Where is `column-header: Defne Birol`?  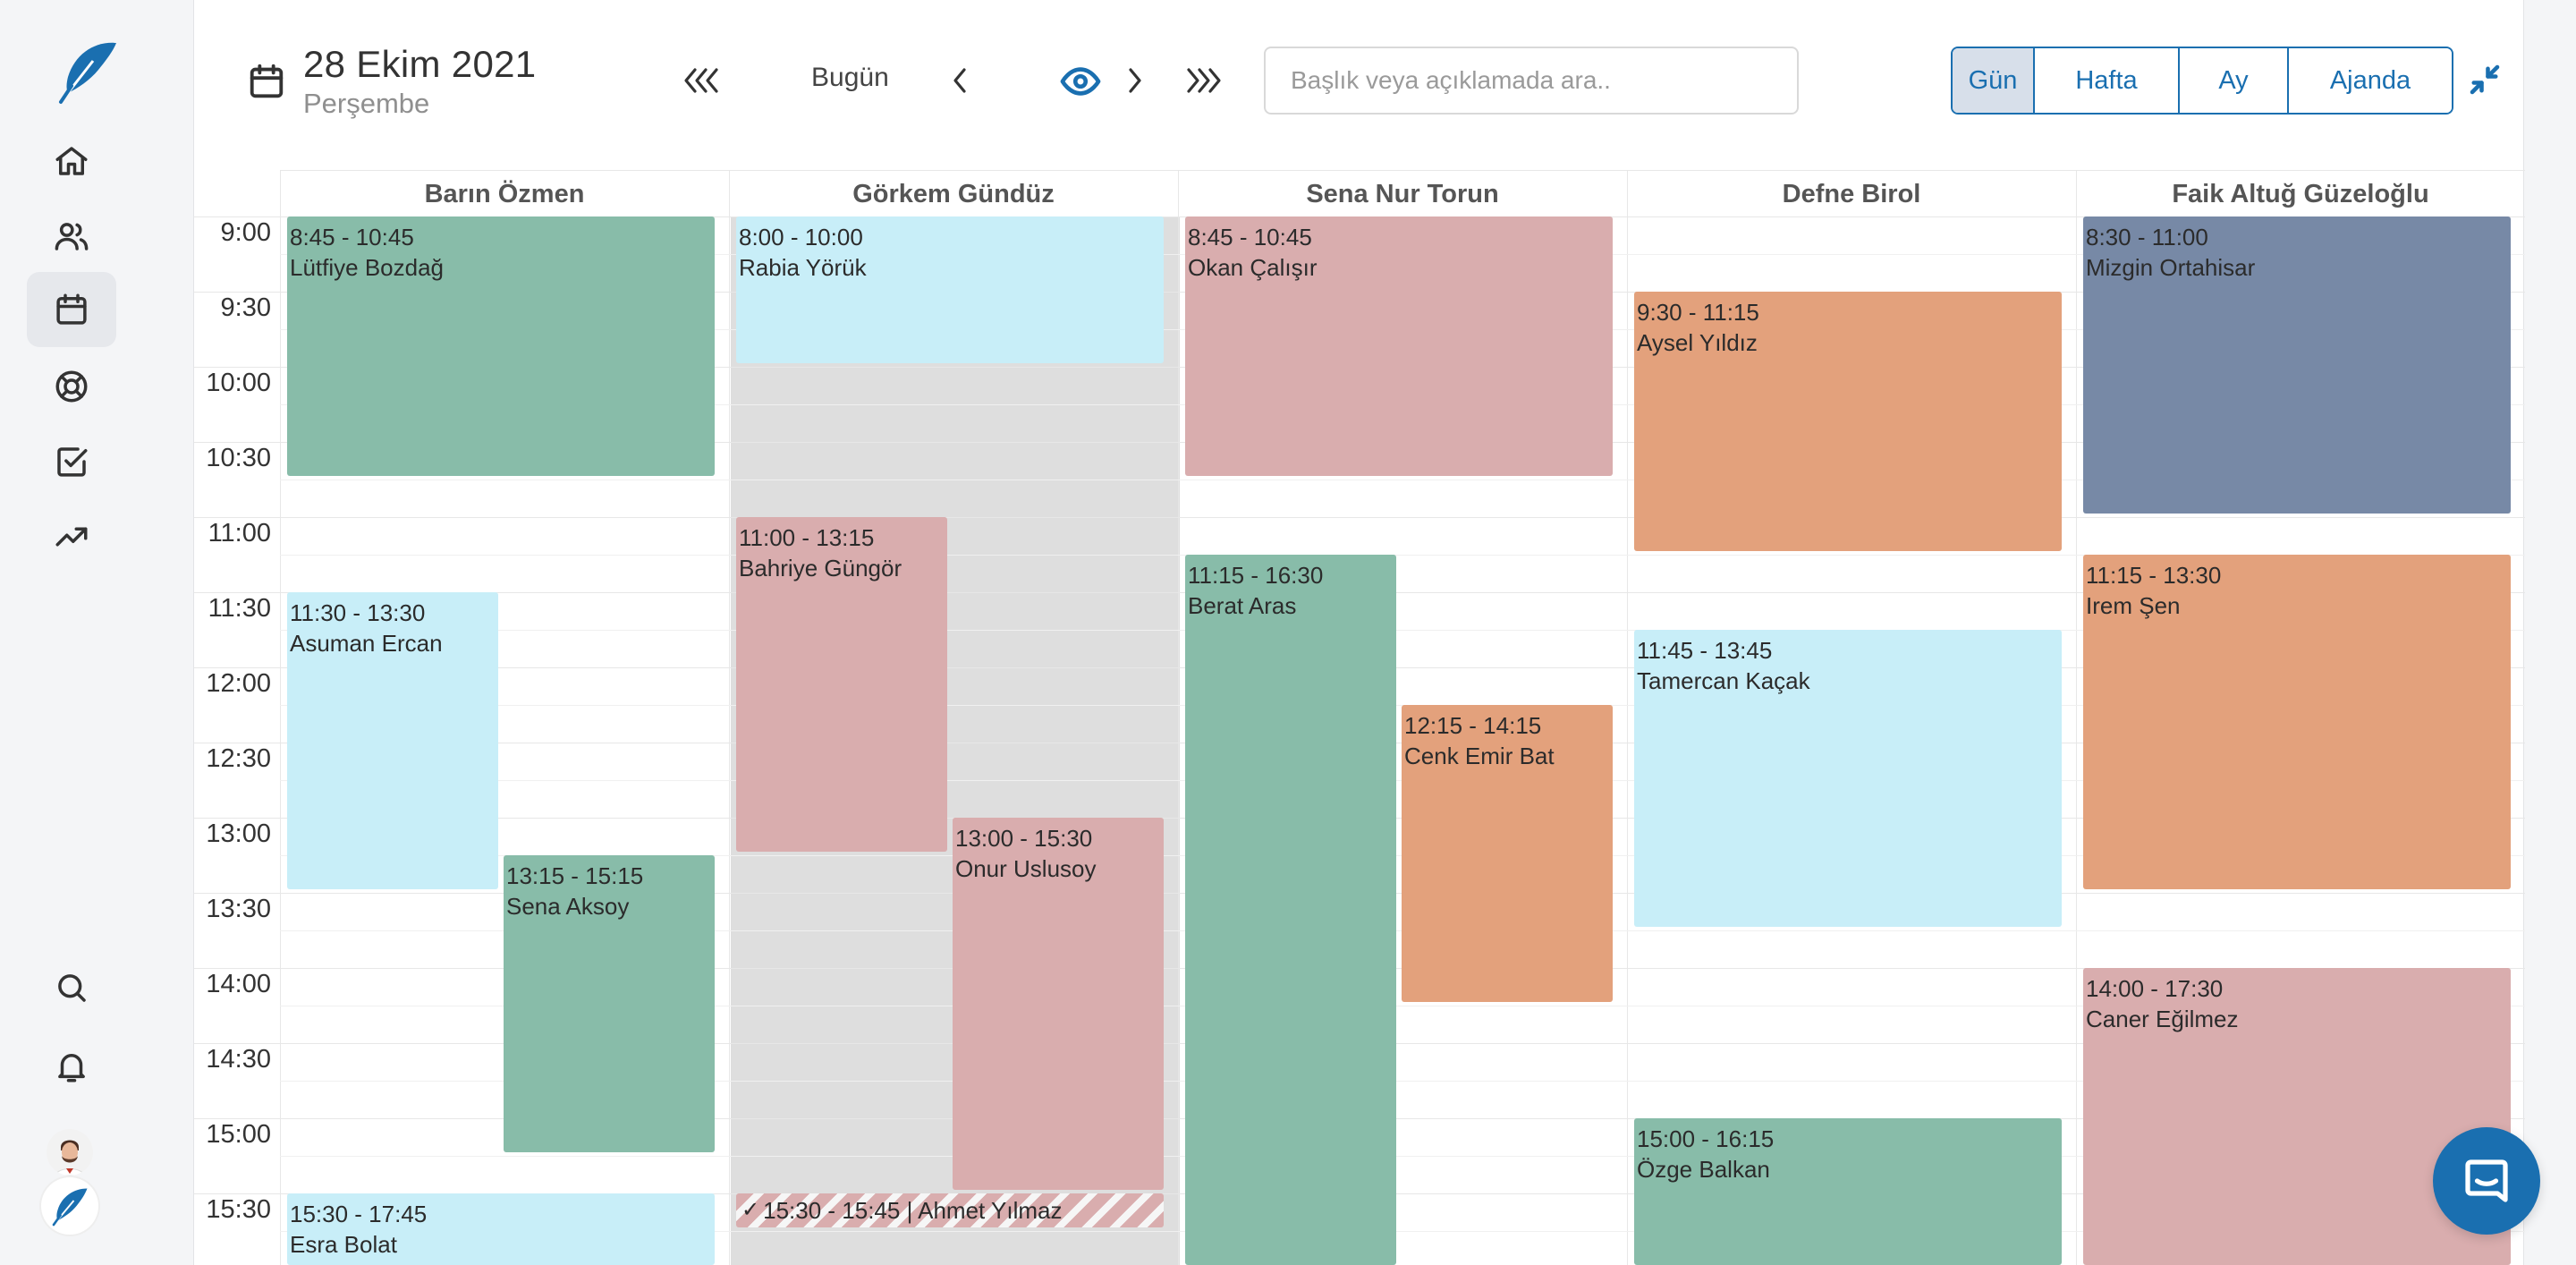 column-header: Defne Birol is located at coordinates (1851, 193).